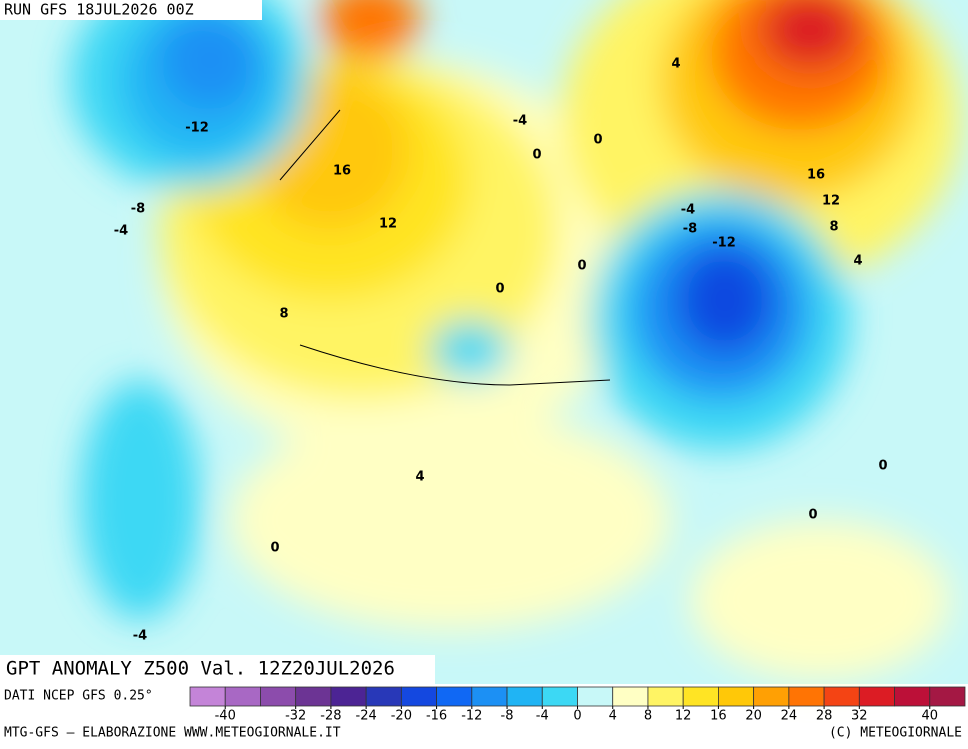 The width and height of the screenshot is (968, 749). I want to click on map-title: GPT ANOMALY Z500 Val. 12Z20JUL2026, so click(200, 669).